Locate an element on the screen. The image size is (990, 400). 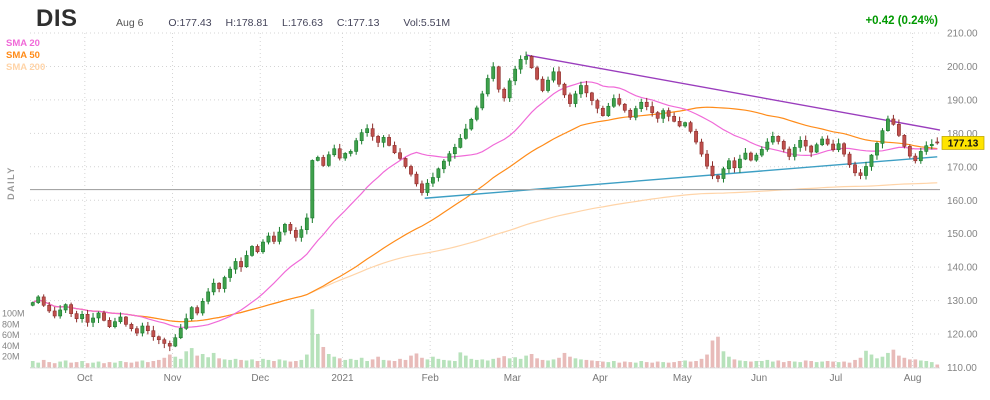
svg-text: 150.00 is located at coordinates (962, 234).